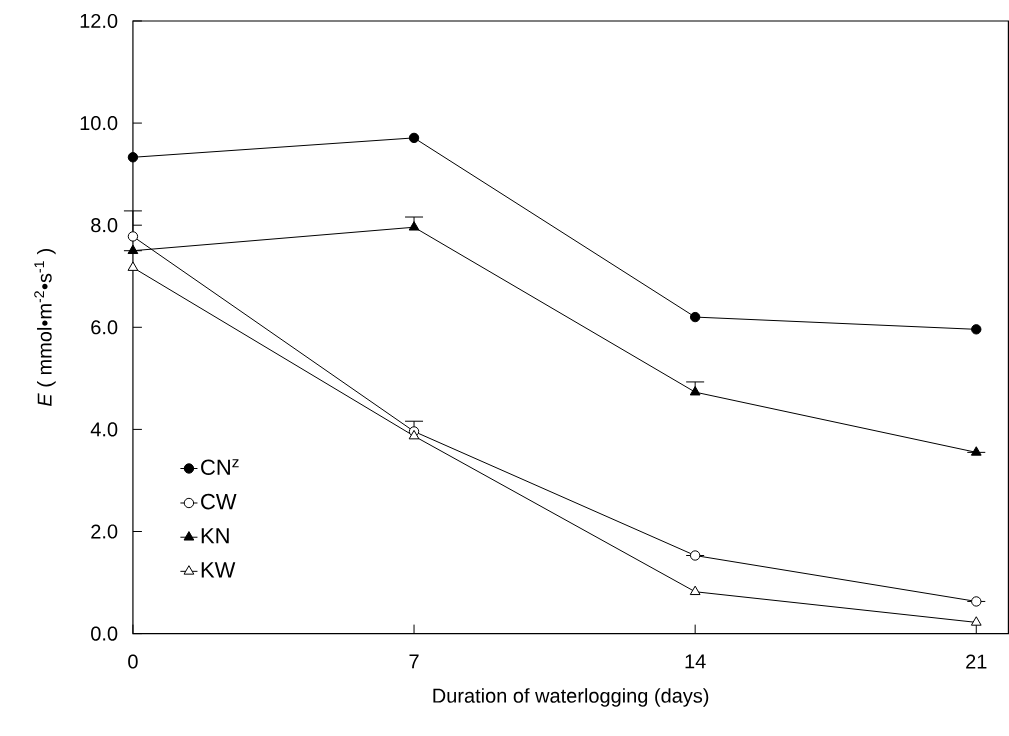 The width and height of the screenshot is (1009, 736). I want to click on legend-label: CN$^{z}$, so click(220, 467).